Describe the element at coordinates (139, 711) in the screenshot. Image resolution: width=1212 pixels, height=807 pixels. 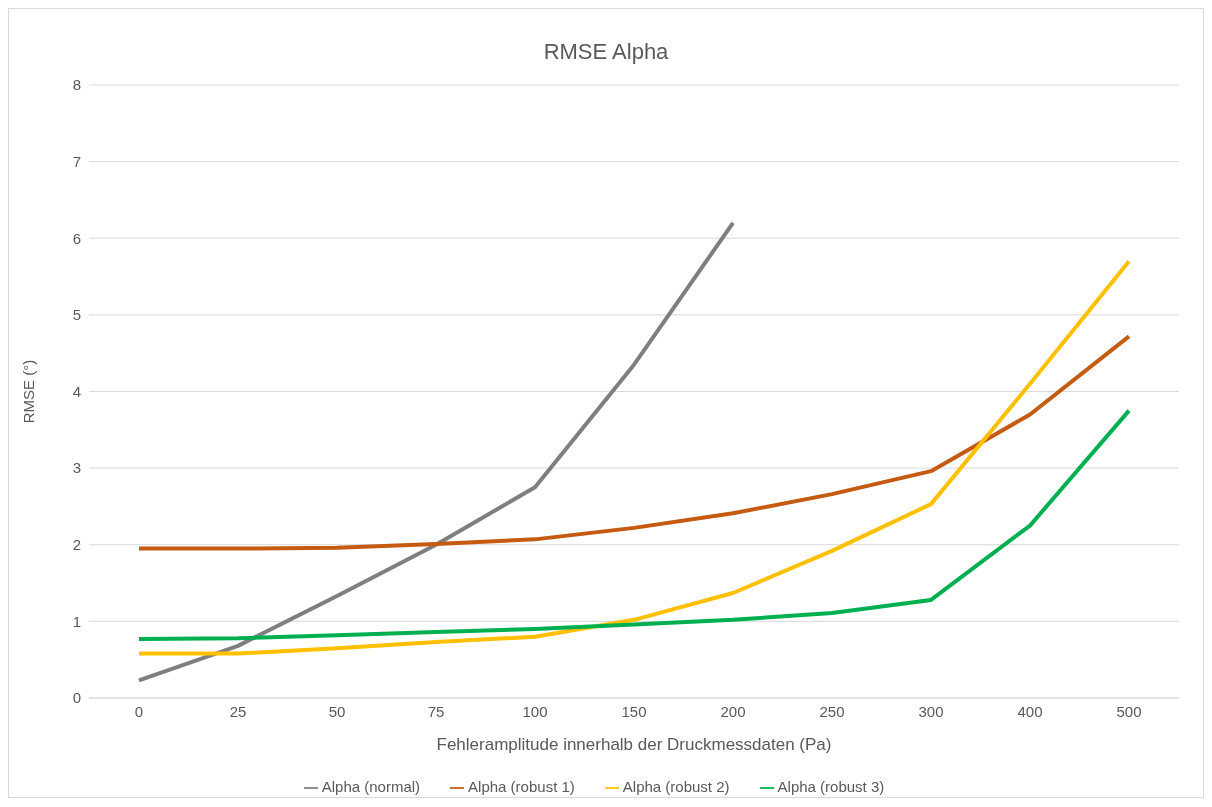
I see `x-tick-label: 0` at that location.